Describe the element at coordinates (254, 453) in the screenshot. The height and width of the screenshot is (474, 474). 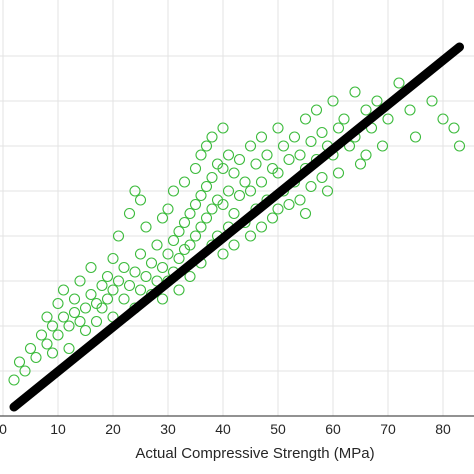
I see `x-axis-title: Actual Compressive Strength (MPa)` at that location.